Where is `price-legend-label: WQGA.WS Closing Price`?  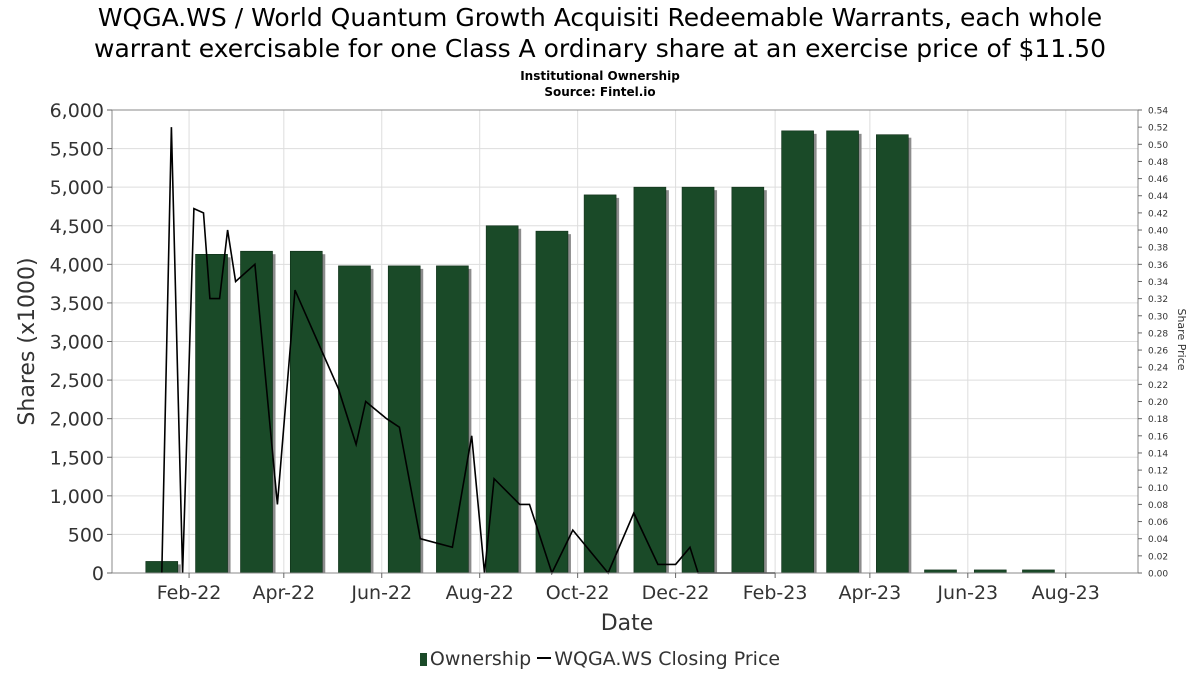
price-legend-label: WQGA.WS Closing Price is located at coordinates (667, 659).